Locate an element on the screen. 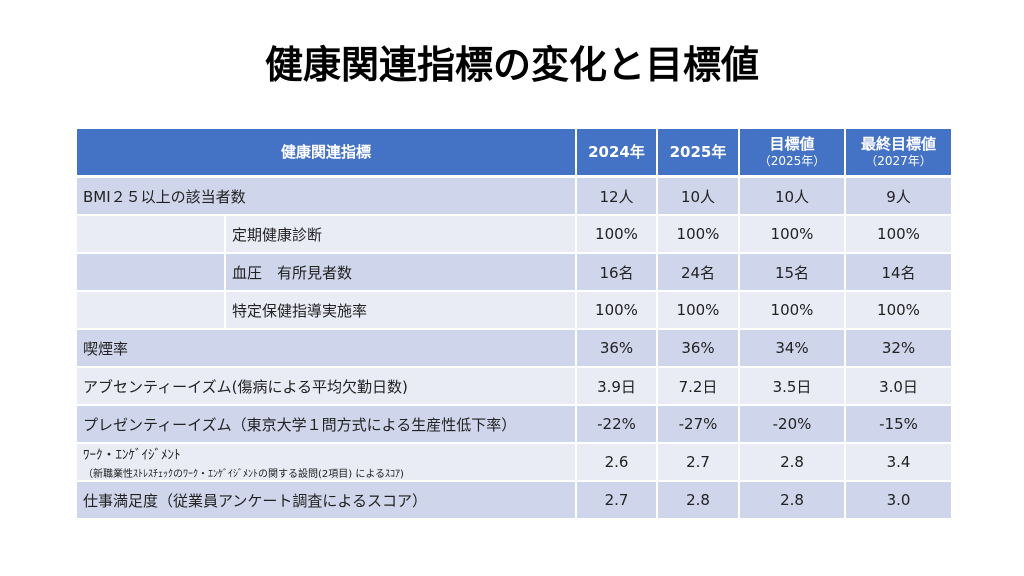  row-value: 14名 is located at coordinates (898, 272).